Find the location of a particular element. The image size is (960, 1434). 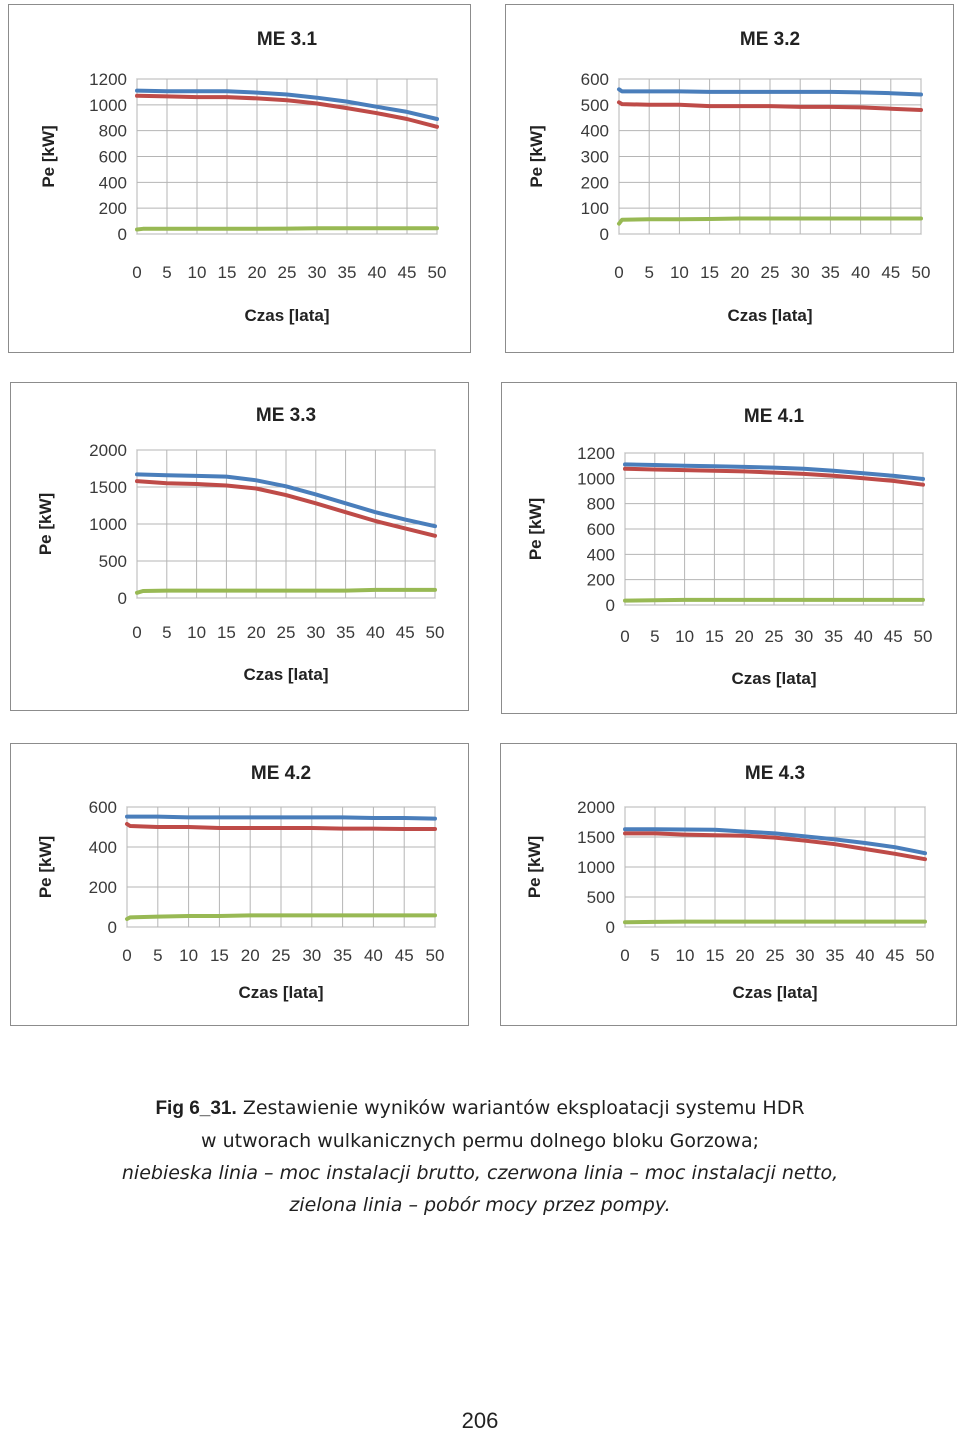

y-tick-label: 1500 is located at coordinates (596, 837).